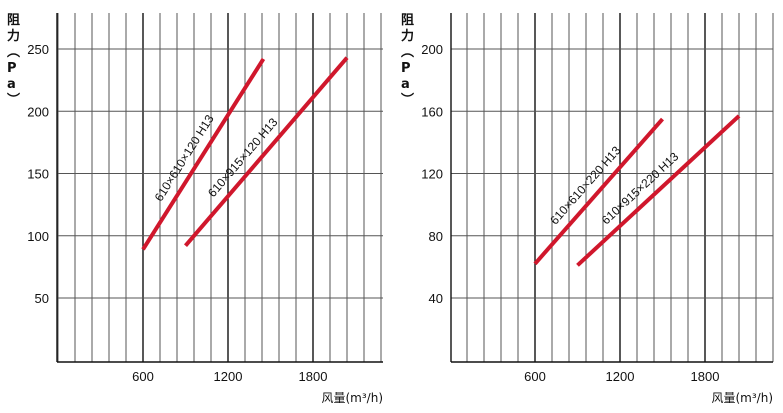 The image size is (783, 413). What do you see at coordinates (38, 236) in the screenshot?
I see `y-tick-label: 100` at bounding box center [38, 236].